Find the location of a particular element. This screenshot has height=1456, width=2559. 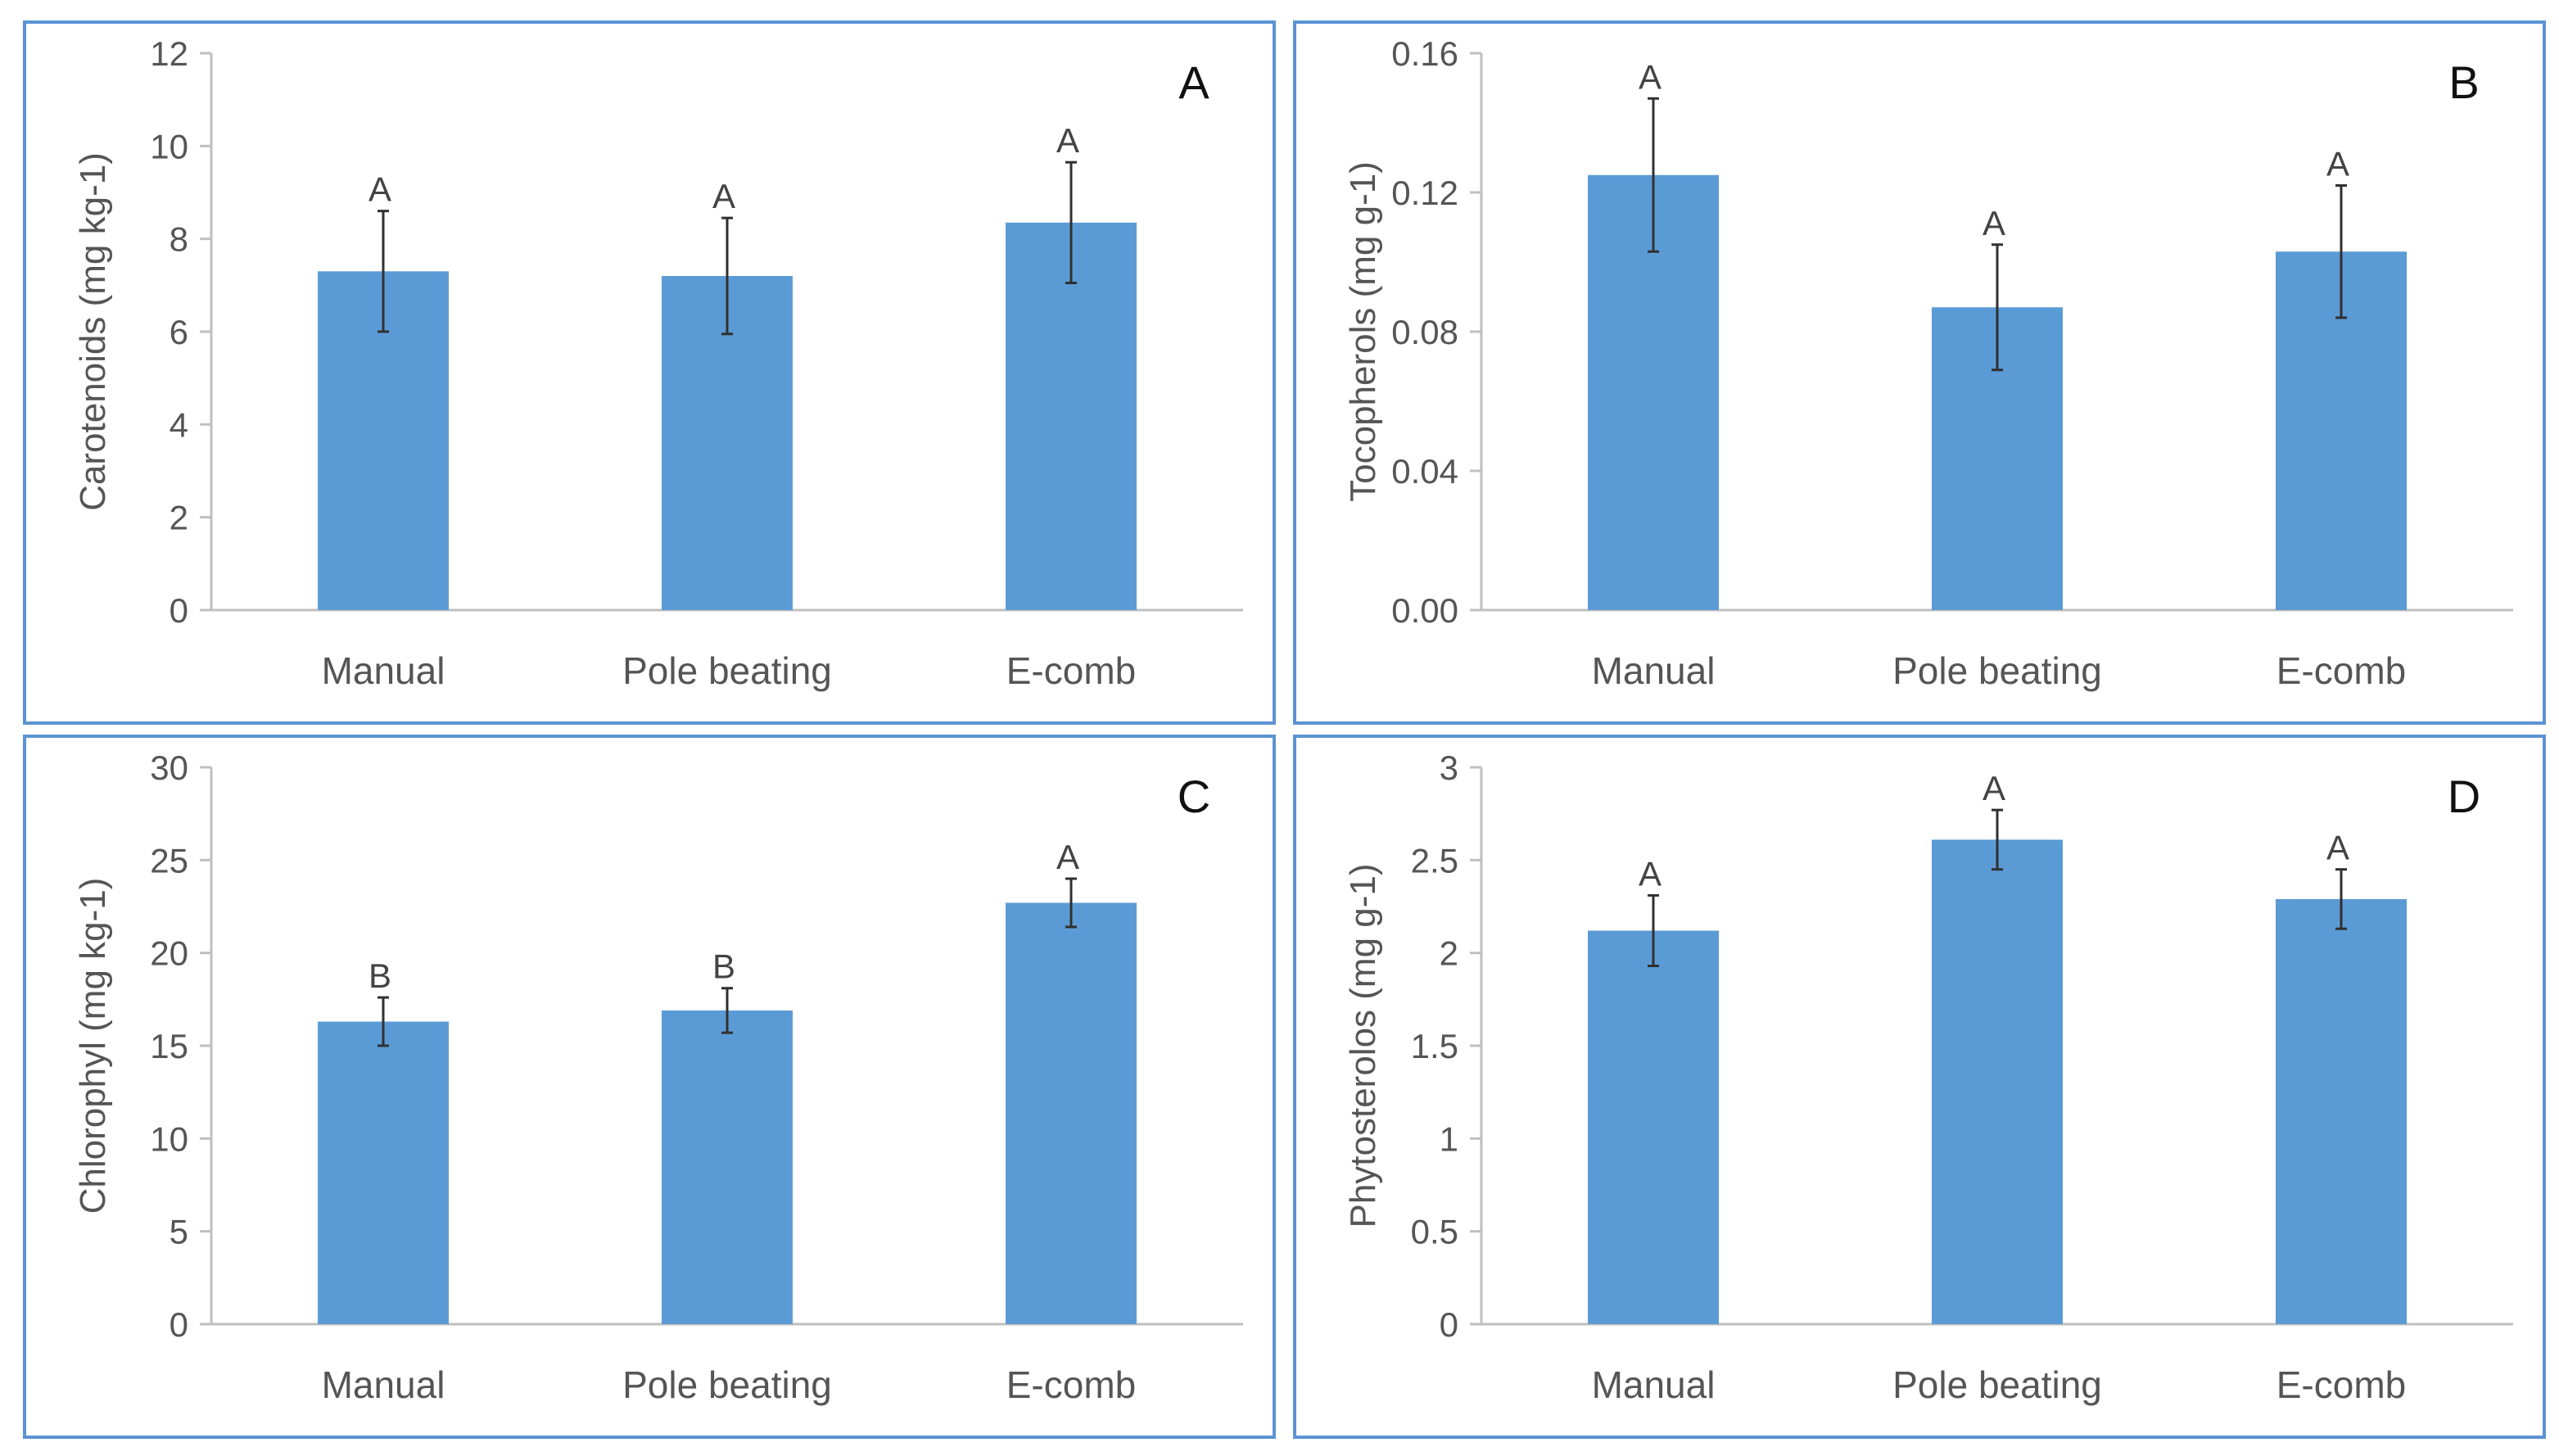

panel-label: C is located at coordinates (1194, 797).